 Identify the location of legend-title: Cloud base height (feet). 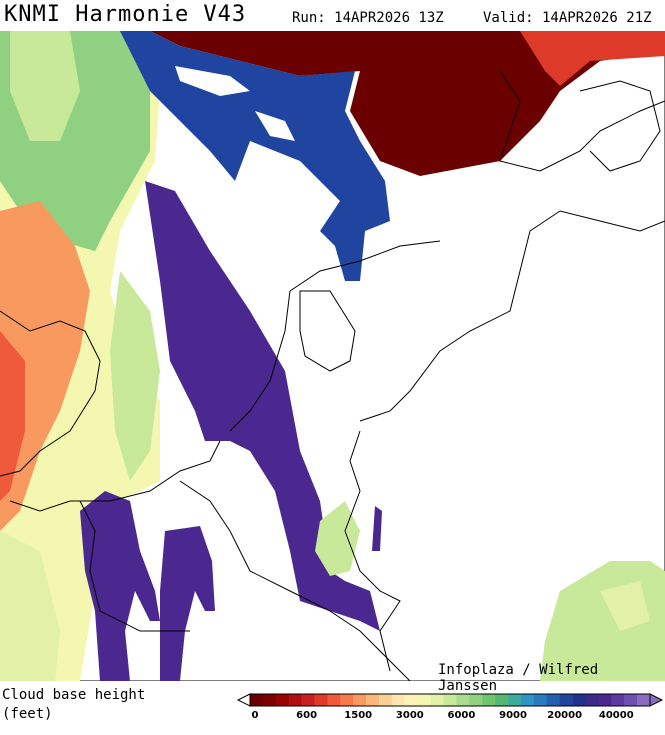
(73, 705).